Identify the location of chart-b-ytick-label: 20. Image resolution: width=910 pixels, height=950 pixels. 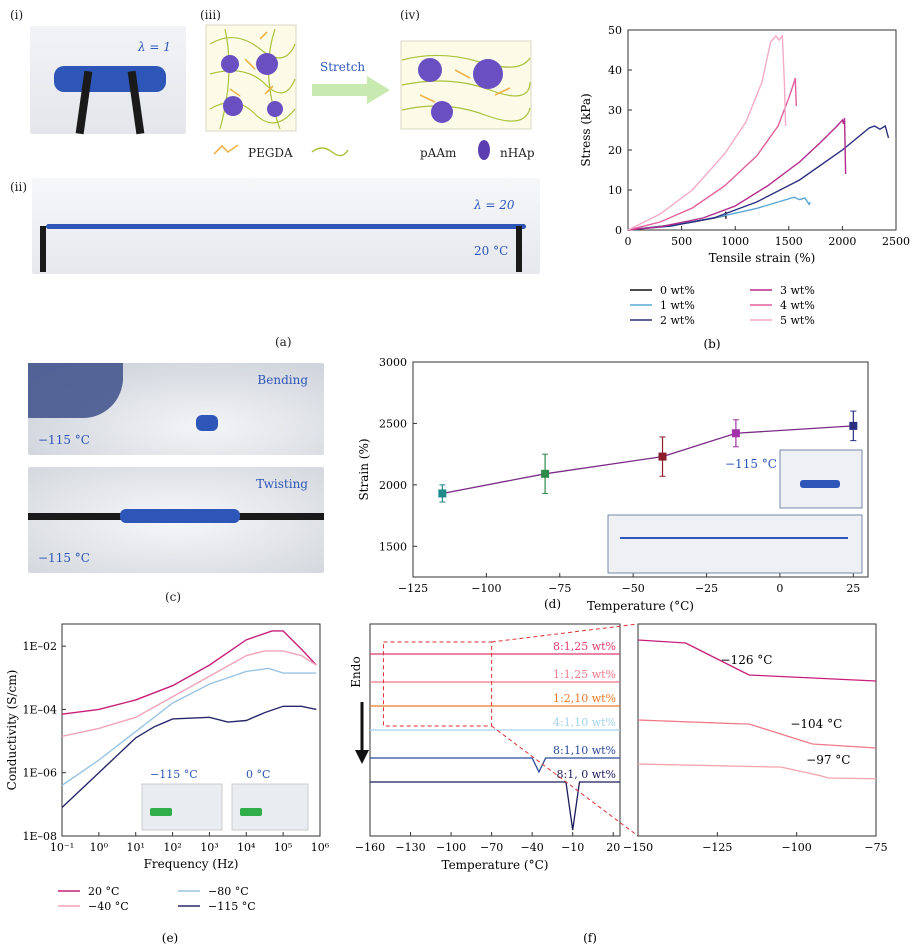
(615, 150).